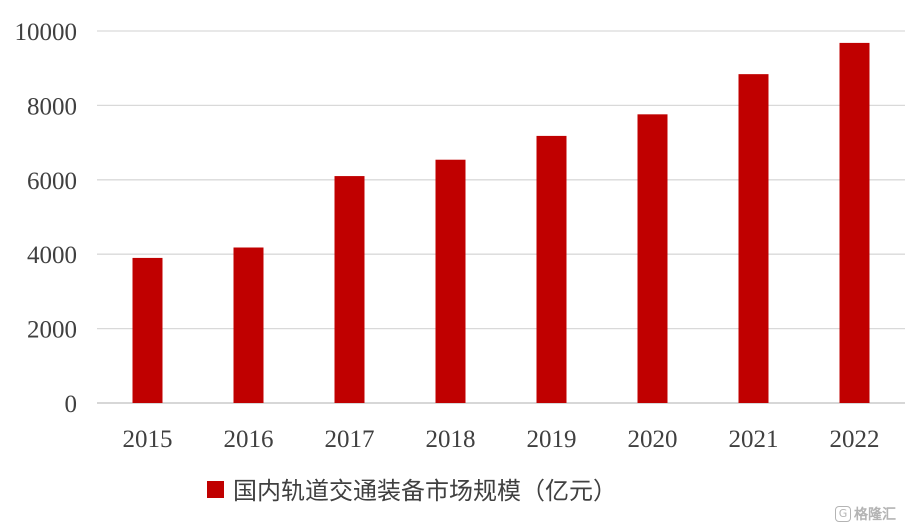  I want to click on x-tick-label: 2017, so click(350, 439).